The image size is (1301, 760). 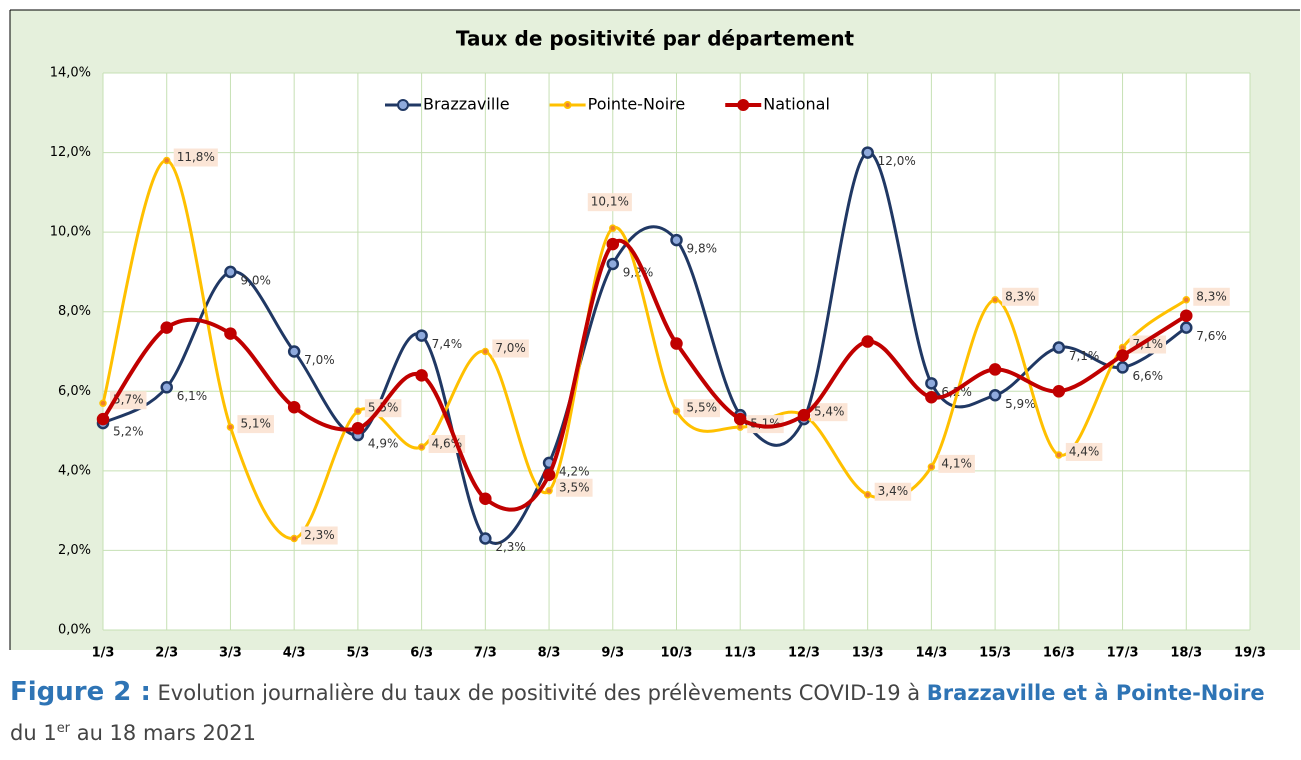 What do you see at coordinates (421, 653) in the screenshot?
I see `x-tick-label: 6/3` at bounding box center [421, 653].